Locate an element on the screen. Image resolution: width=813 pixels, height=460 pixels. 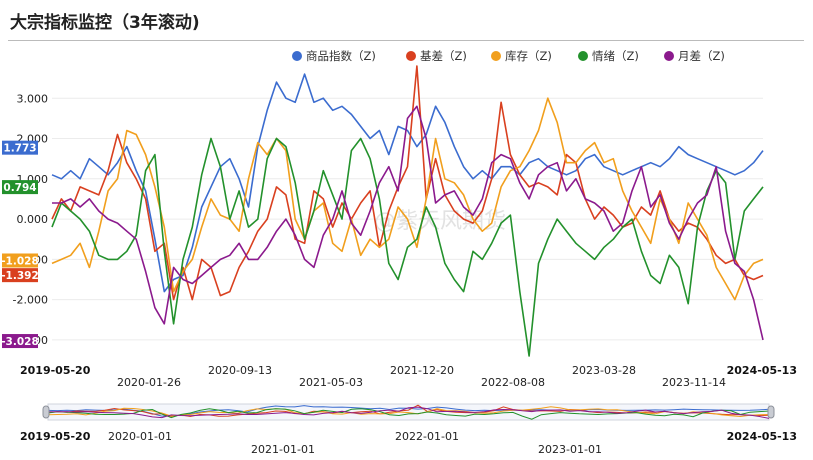
end-label-4: 0.794 is located at coordinates (20, 187).